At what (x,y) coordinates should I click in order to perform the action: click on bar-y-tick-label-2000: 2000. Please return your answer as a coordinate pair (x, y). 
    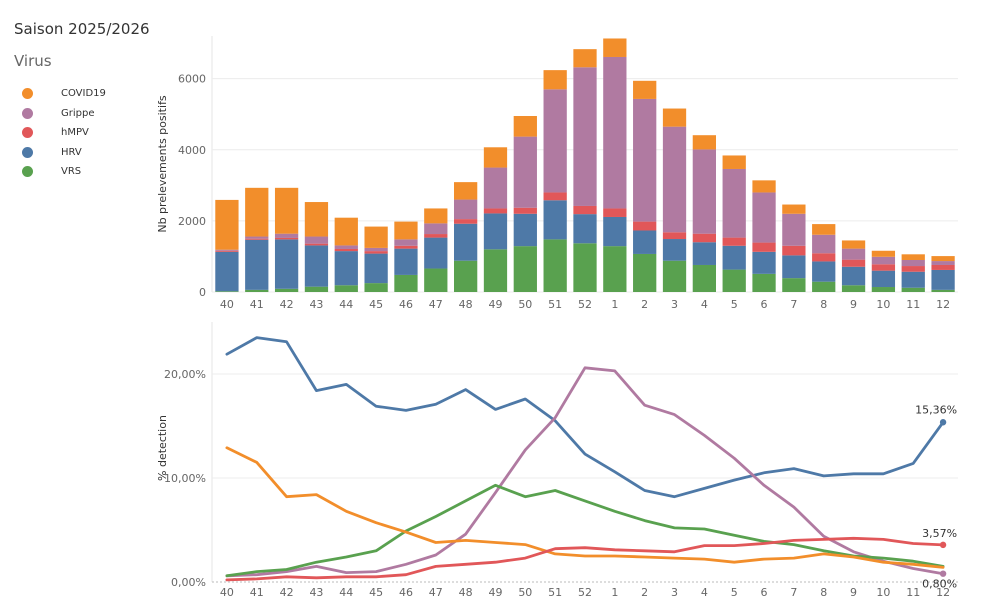
    Looking at the image, I should click on (192, 221).